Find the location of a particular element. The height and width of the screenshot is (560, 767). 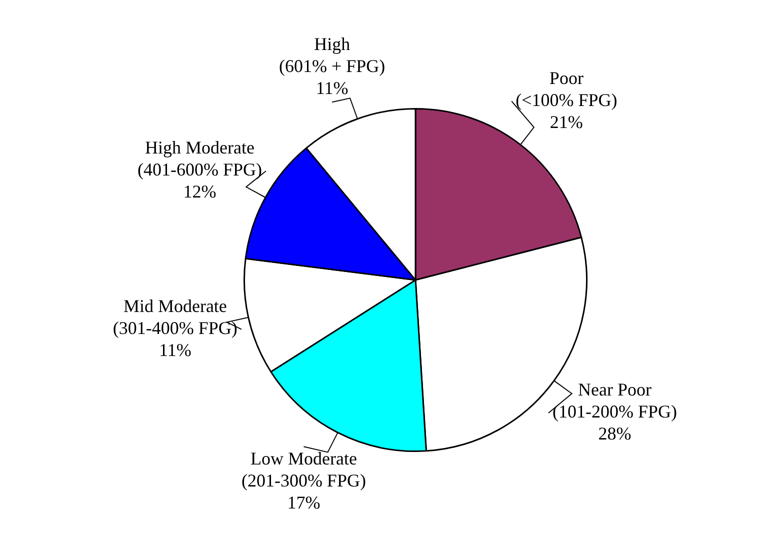

data-label: 21% is located at coordinates (566, 122).